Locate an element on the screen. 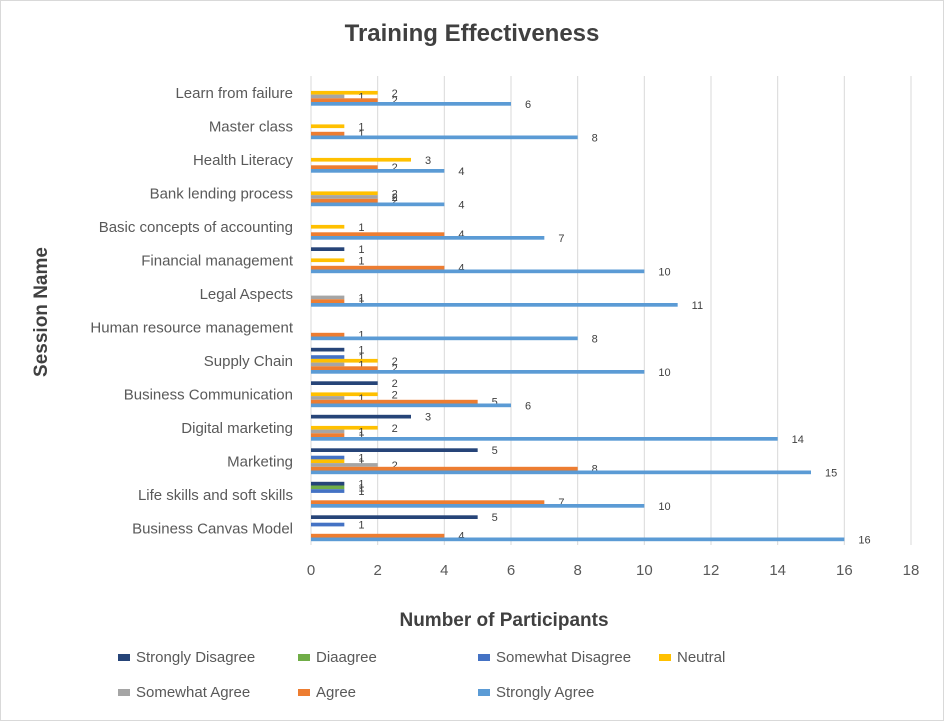 The width and height of the screenshot is (944, 721). legend-item: Strongly Agree is located at coordinates (536, 692).